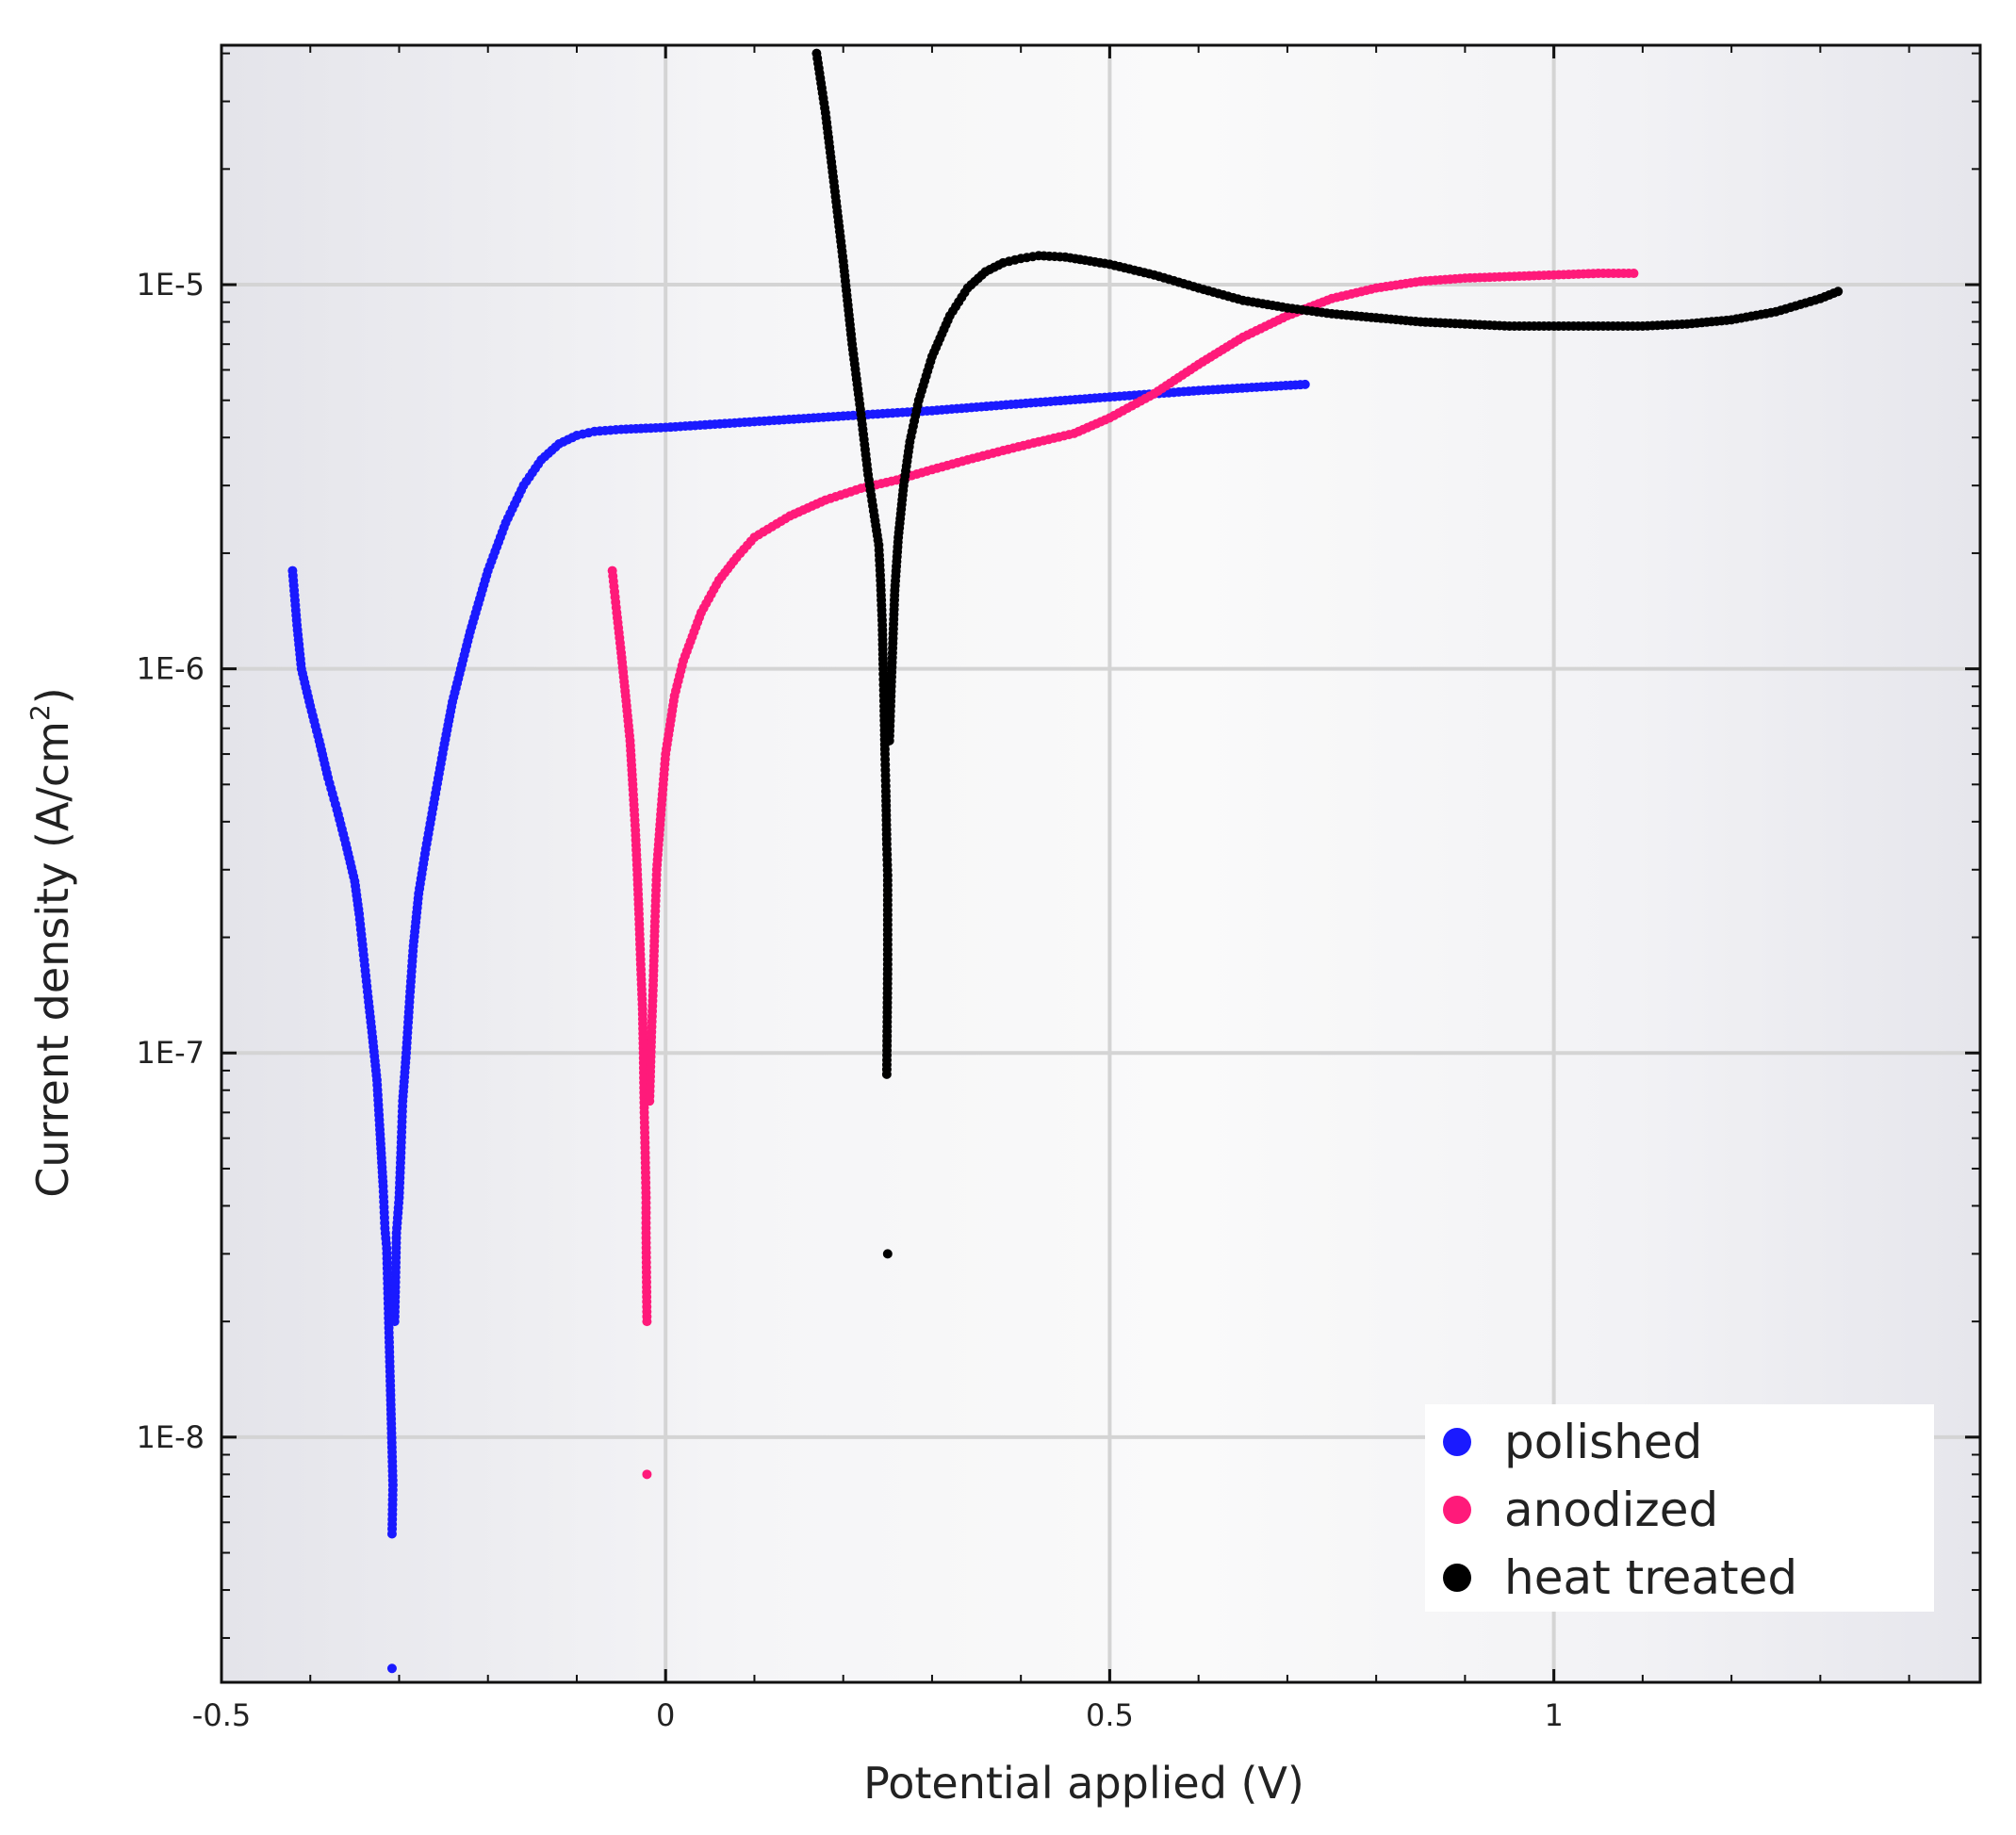 This screenshot has height=1835, width=2016. I want to click on x-tick-label: 1, so click(1553, 1715).